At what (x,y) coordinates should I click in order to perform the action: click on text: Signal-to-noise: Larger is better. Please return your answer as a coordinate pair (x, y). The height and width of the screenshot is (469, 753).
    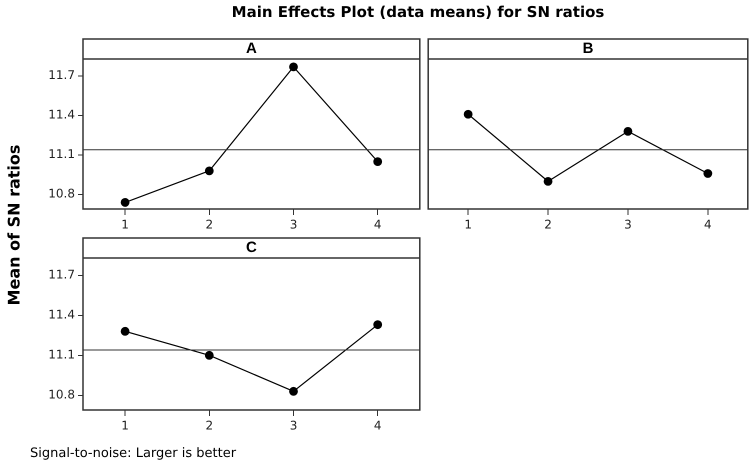
    Looking at the image, I should click on (133, 453).